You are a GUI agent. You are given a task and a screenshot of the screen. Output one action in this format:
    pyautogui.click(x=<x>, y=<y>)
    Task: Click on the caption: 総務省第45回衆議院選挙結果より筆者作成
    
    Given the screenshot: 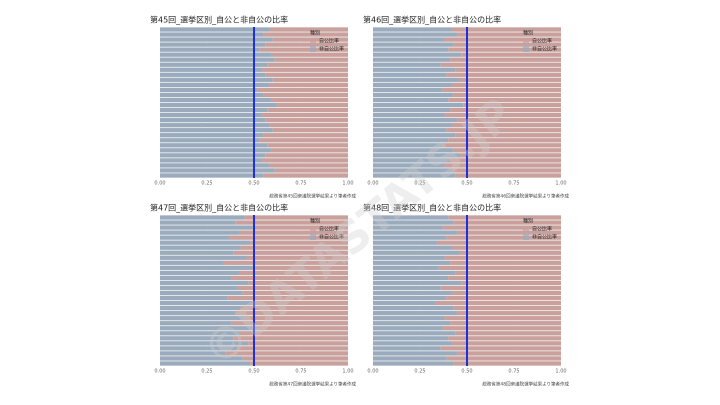 What is the action you would take?
    pyautogui.click(x=312, y=196)
    